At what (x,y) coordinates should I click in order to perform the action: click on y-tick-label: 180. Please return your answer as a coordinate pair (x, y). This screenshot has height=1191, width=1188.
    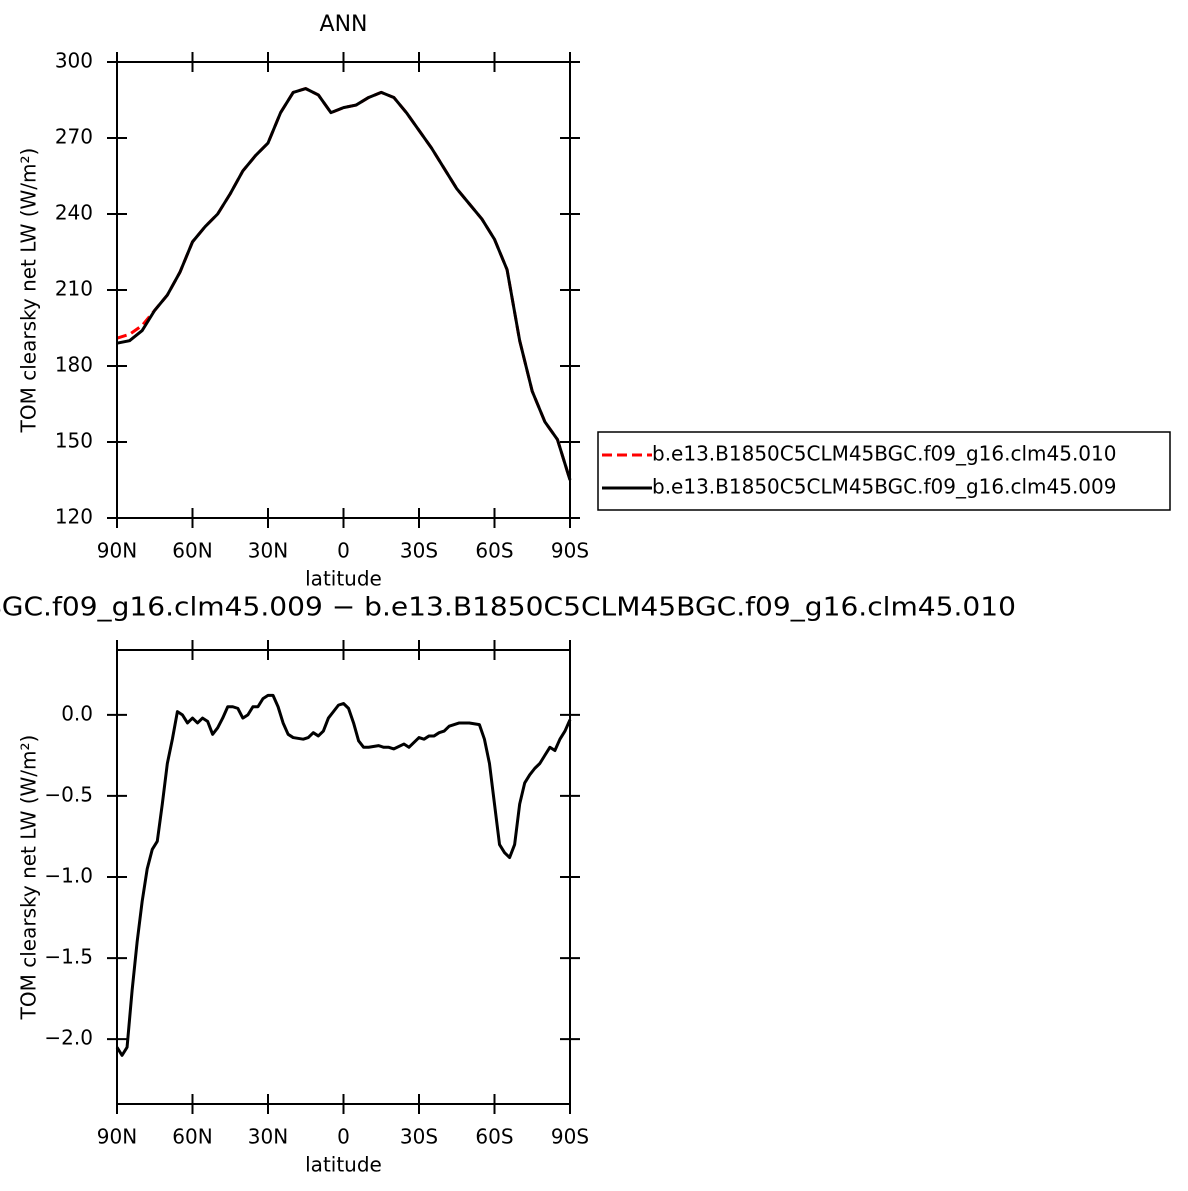
    Looking at the image, I should click on (74, 365).